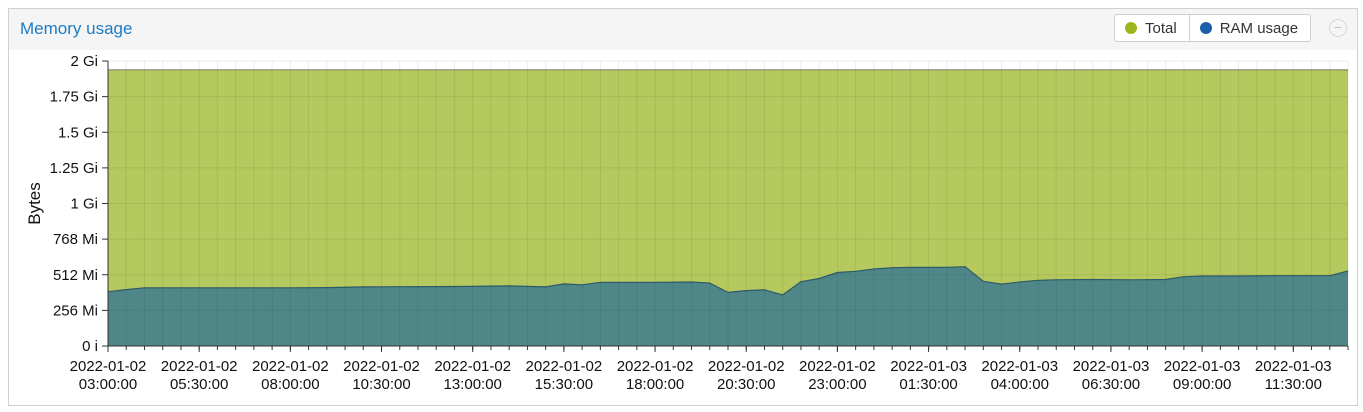 Image resolution: width=1363 pixels, height=412 pixels. What do you see at coordinates (683, 29) in the screenshot?
I see `panel-header: Memory usage Total RAM usage −` at bounding box center [683, 29].